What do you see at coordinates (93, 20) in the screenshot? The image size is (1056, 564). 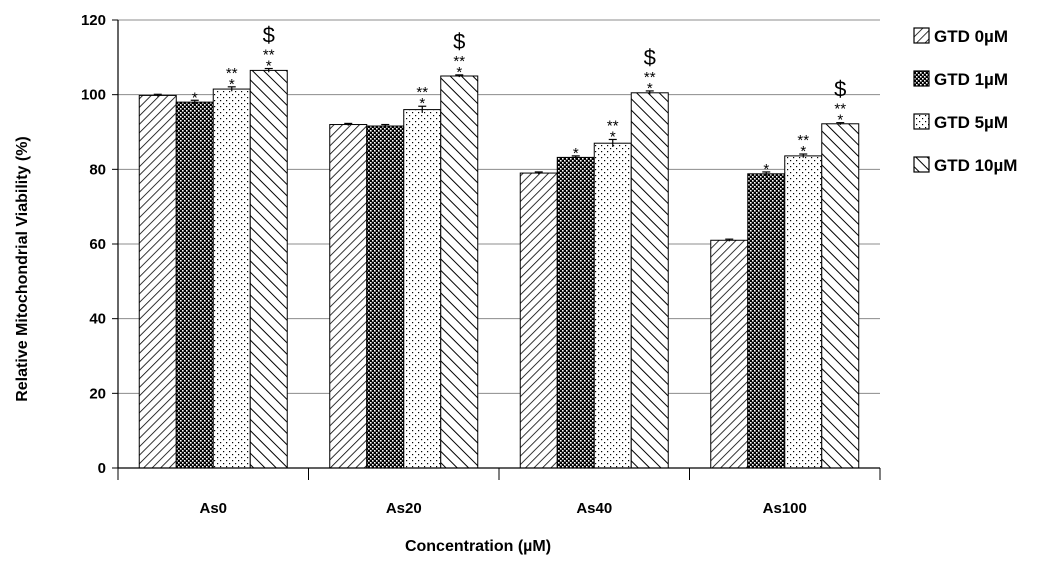 I see `y-tick-label: 120` at bounding box center [93, 20].